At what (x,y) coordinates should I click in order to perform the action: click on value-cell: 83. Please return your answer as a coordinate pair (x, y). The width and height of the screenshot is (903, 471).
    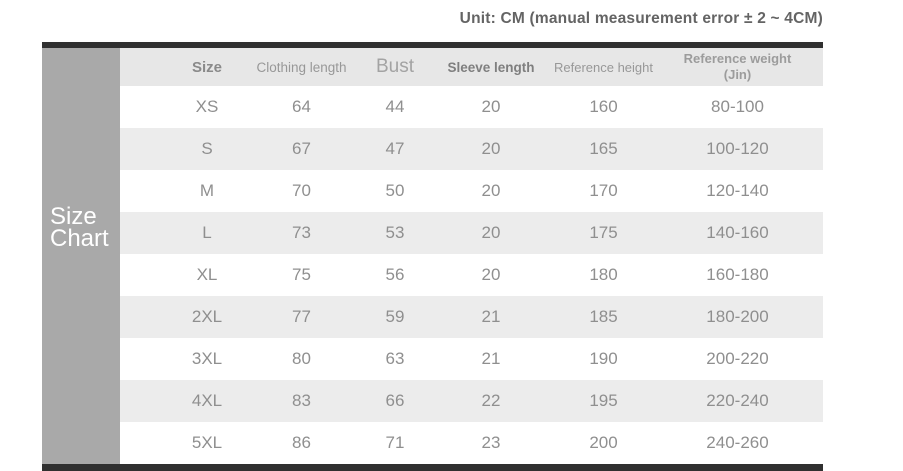
    Looking at the image, I should click on (301, 400).